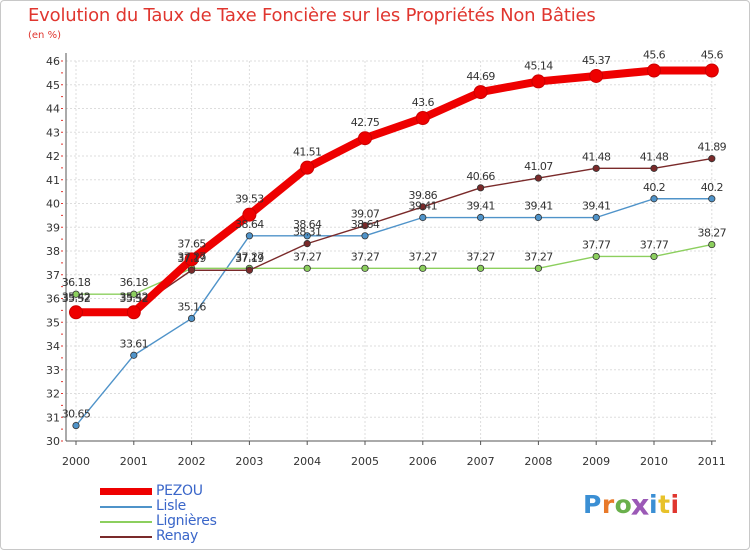  Describe the element at coordinates (365, 461) in the screenshot. I see `x-tick-label: 2005` at that location.